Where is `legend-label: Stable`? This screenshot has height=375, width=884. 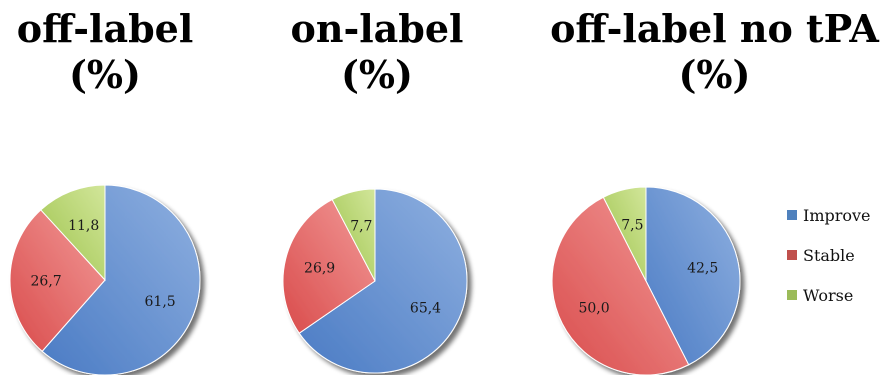 legend-label: Stable is located at coordinates (829, 255).